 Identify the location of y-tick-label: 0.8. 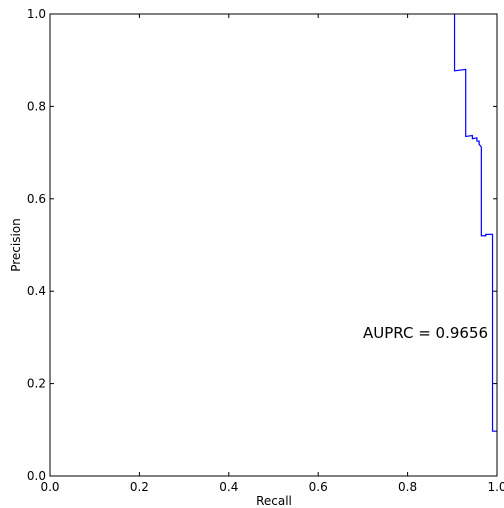
(36, 106).